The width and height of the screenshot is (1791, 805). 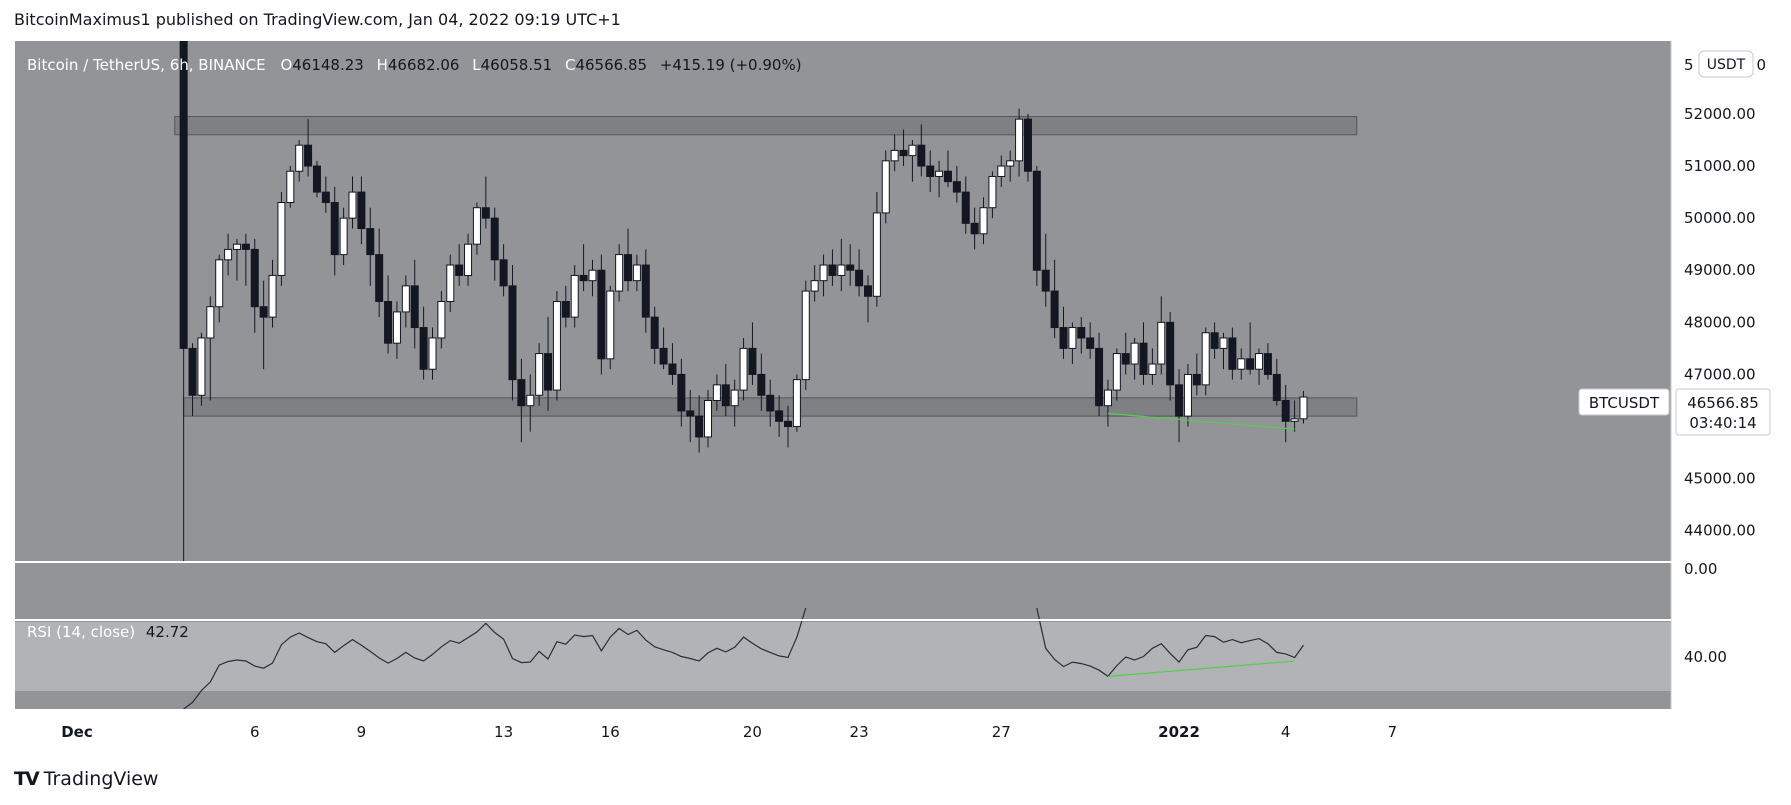 I want to click on currency-badge-label: USDT, so click(x=1726, y=65).